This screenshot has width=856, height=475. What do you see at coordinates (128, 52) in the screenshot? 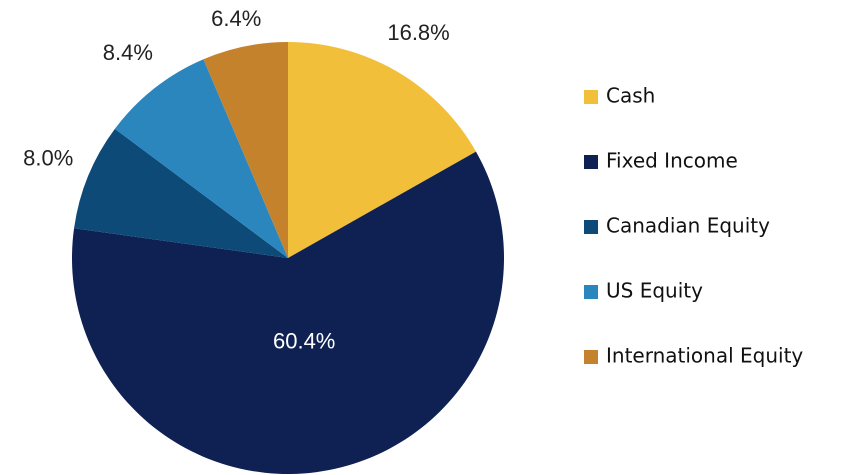
I see `value-label: 8.4%` at bounding box center [128, 52].